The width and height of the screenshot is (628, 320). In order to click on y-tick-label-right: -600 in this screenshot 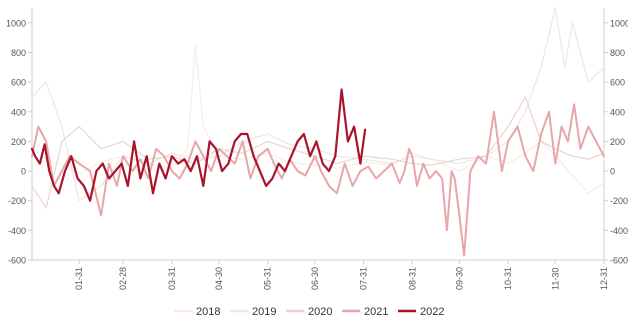, I will do `click(619, 261)`.